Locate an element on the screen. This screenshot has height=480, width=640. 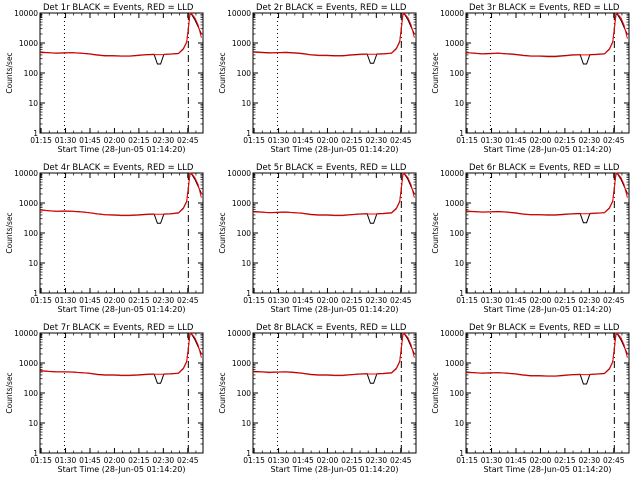
panel-title: Det 6r BLACK = Events, RED = LLD is located at coordinates (544, 168).